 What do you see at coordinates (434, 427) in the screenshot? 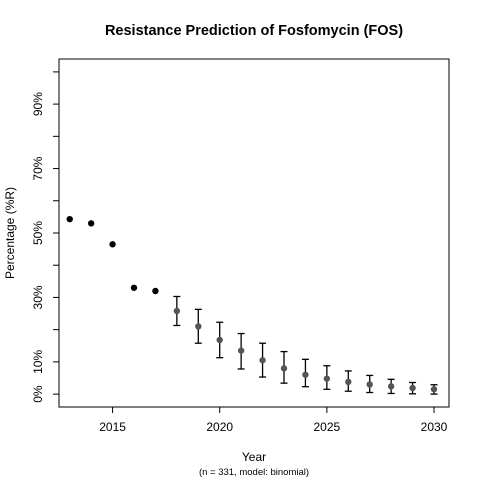
I see `x-tick-label: 2030` at bounding box center [434, 427].